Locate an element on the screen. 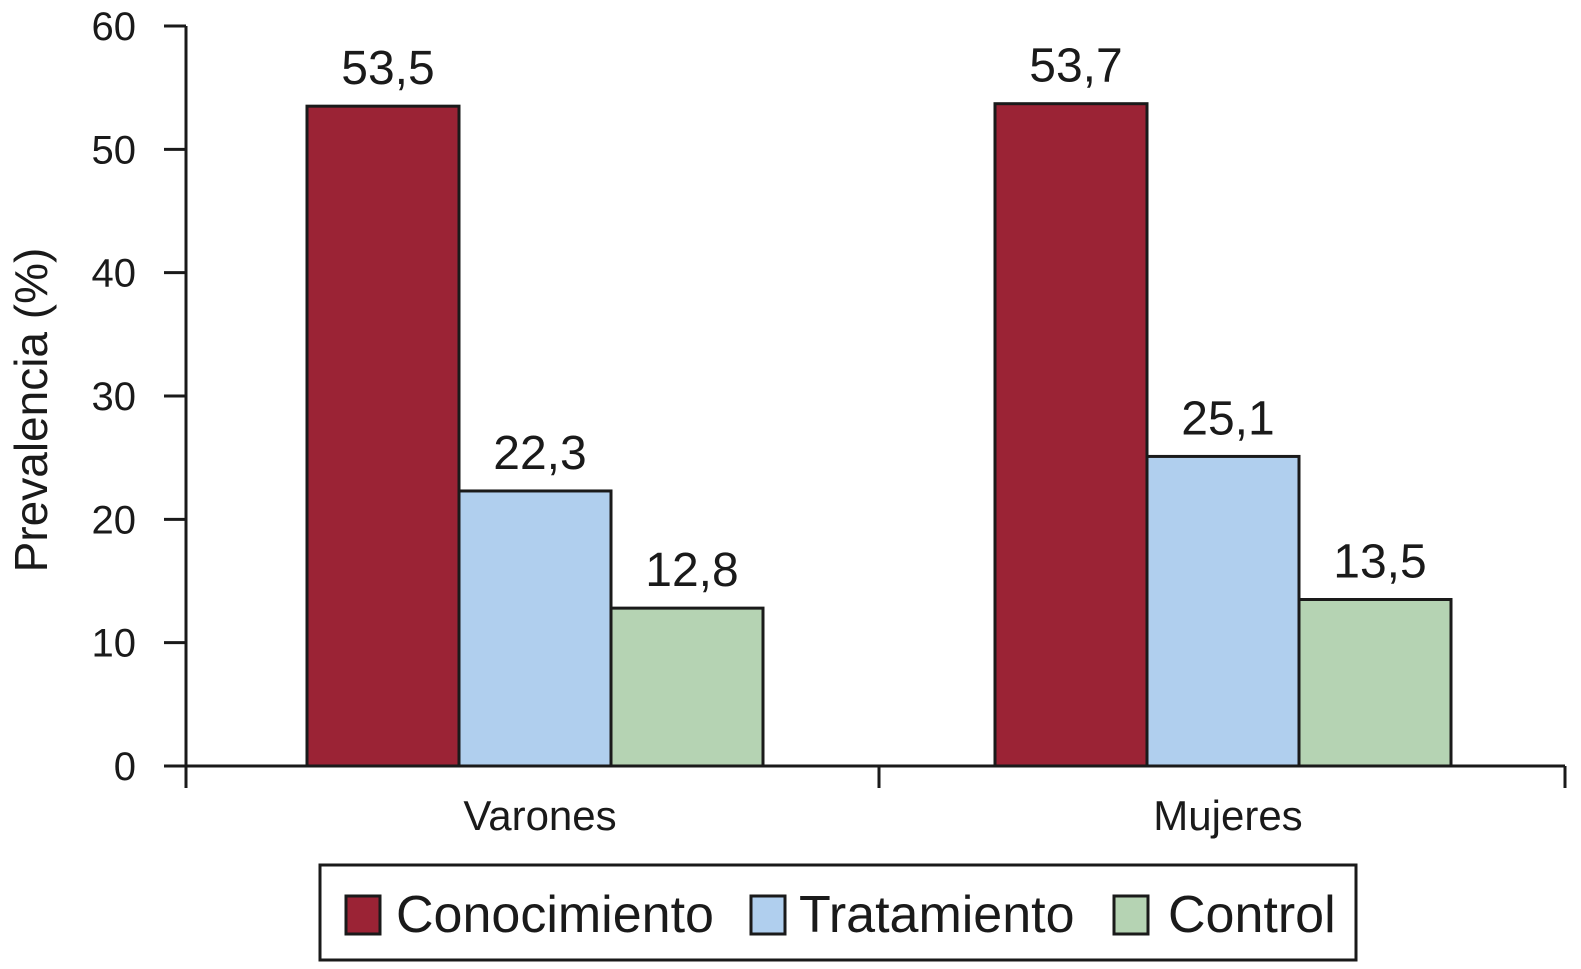  bar-control-mujeres is located at coordinates (1375, 683).